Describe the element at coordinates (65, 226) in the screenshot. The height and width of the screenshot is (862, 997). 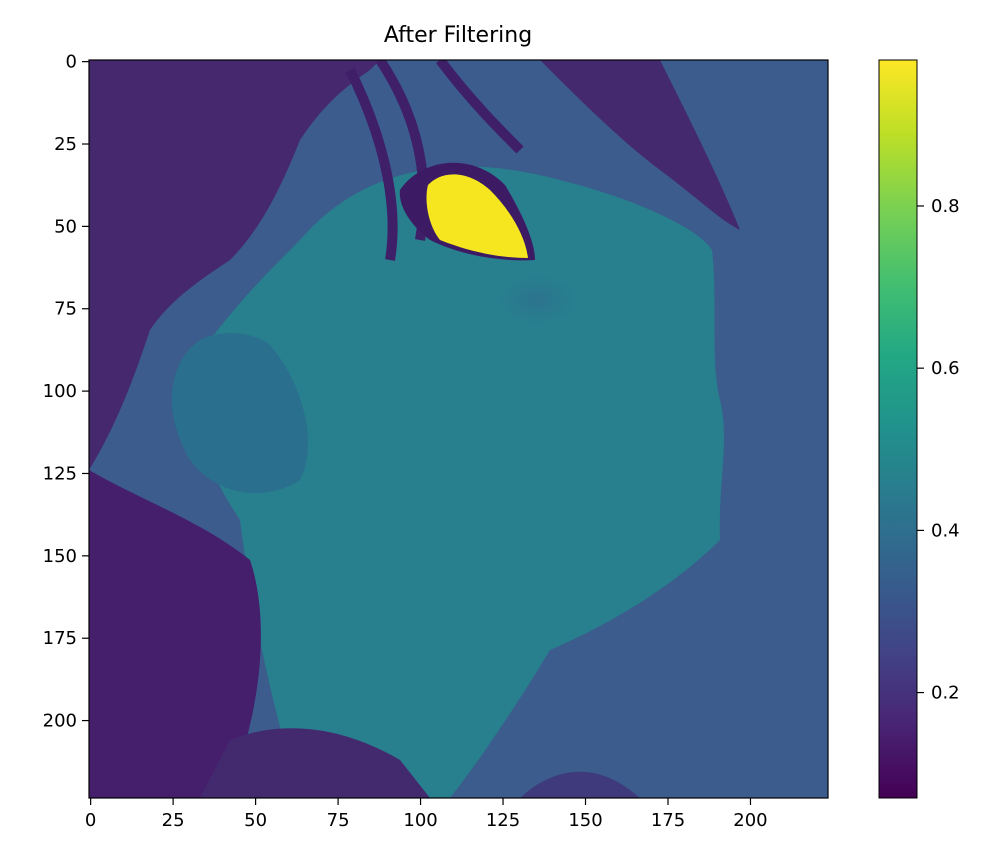
I see `y-tick-label: 50` at that location.